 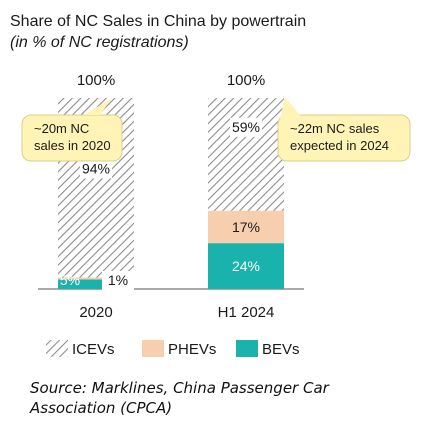 I want to click on bar-icevs-h1-2024, so click(x=246, y=154).